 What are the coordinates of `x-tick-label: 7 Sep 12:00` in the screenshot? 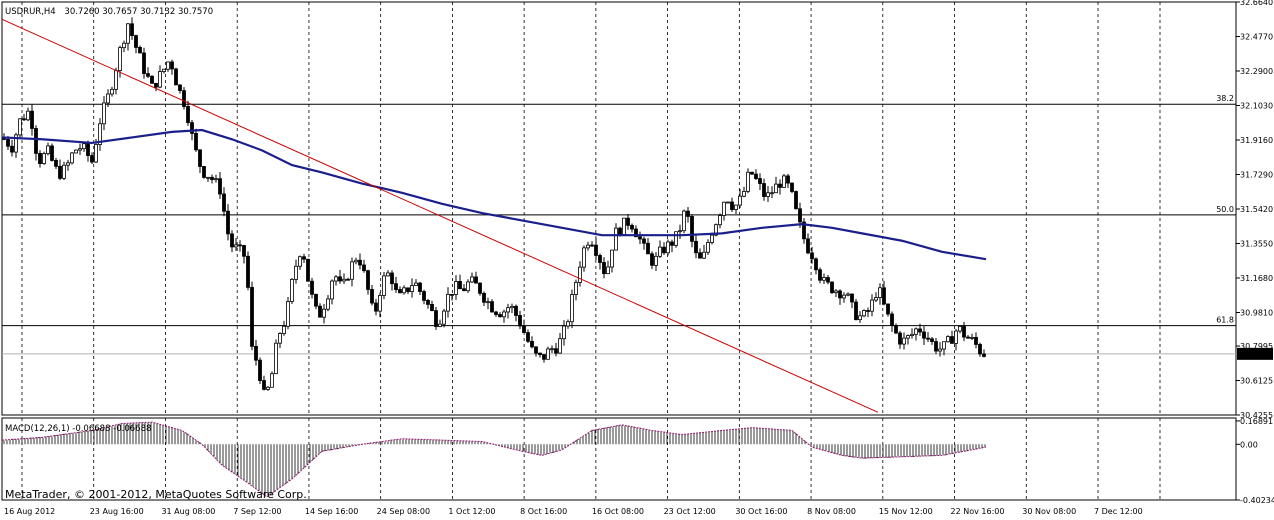 It's located at (257, 511).